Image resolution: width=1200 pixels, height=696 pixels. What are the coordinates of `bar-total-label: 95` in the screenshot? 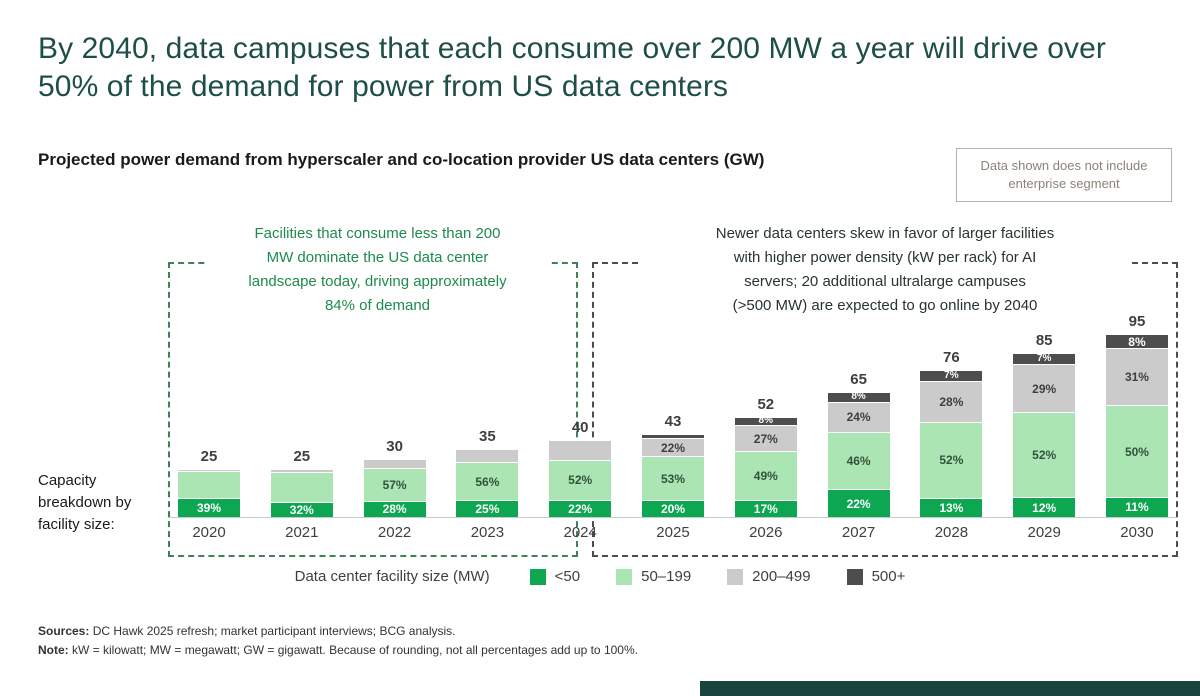 It's located at (1137, 321).